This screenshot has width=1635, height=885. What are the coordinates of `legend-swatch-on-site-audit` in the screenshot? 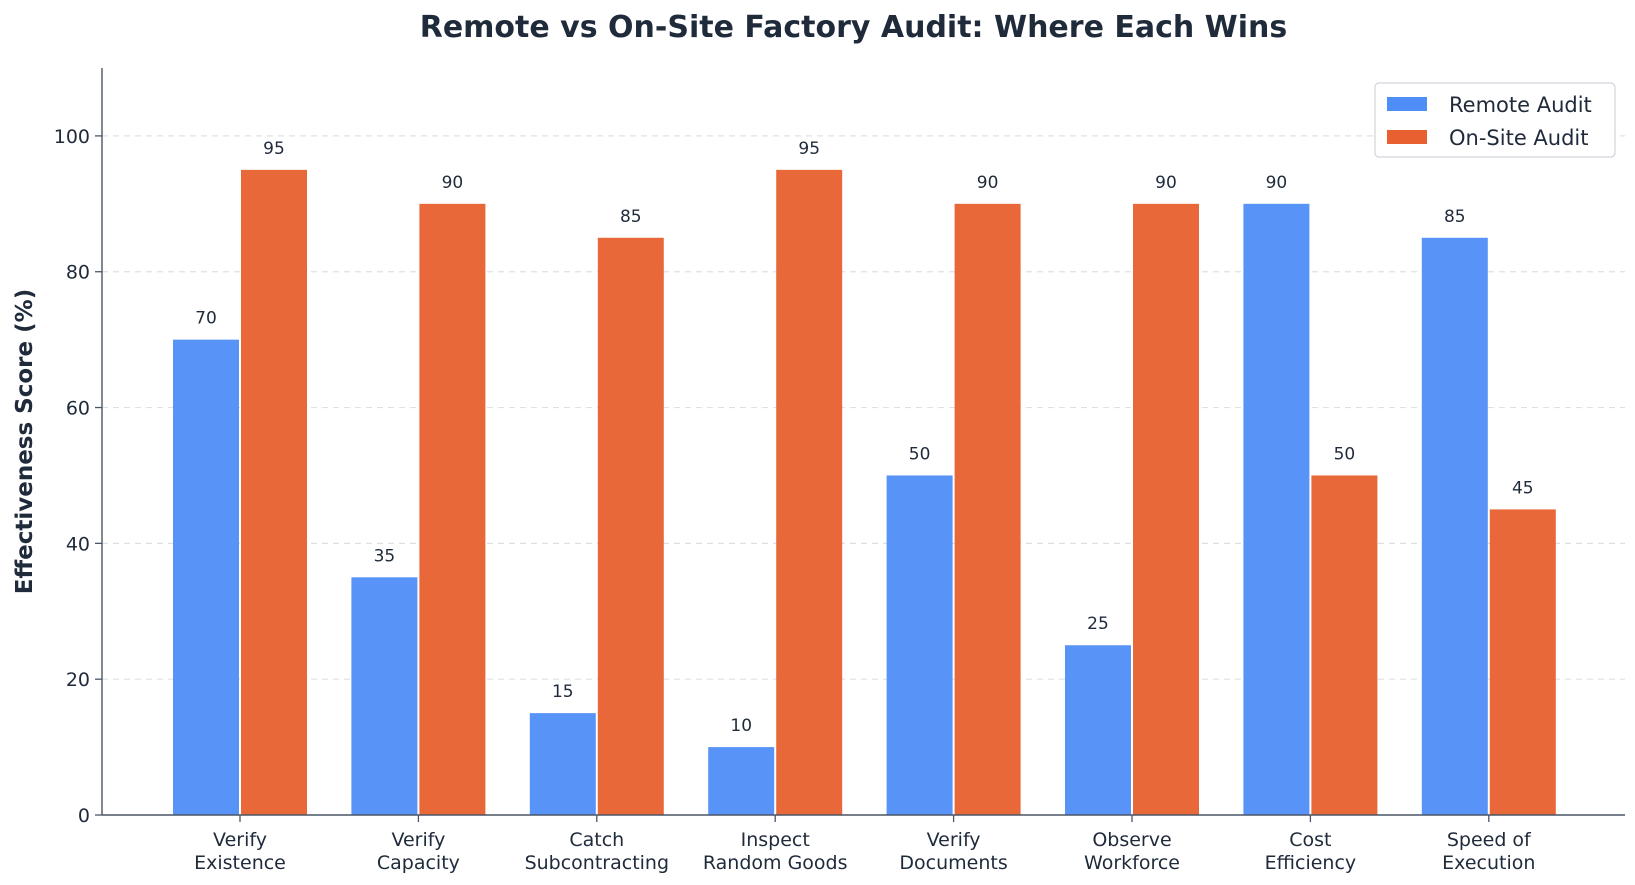 It's located at (1407, 137).